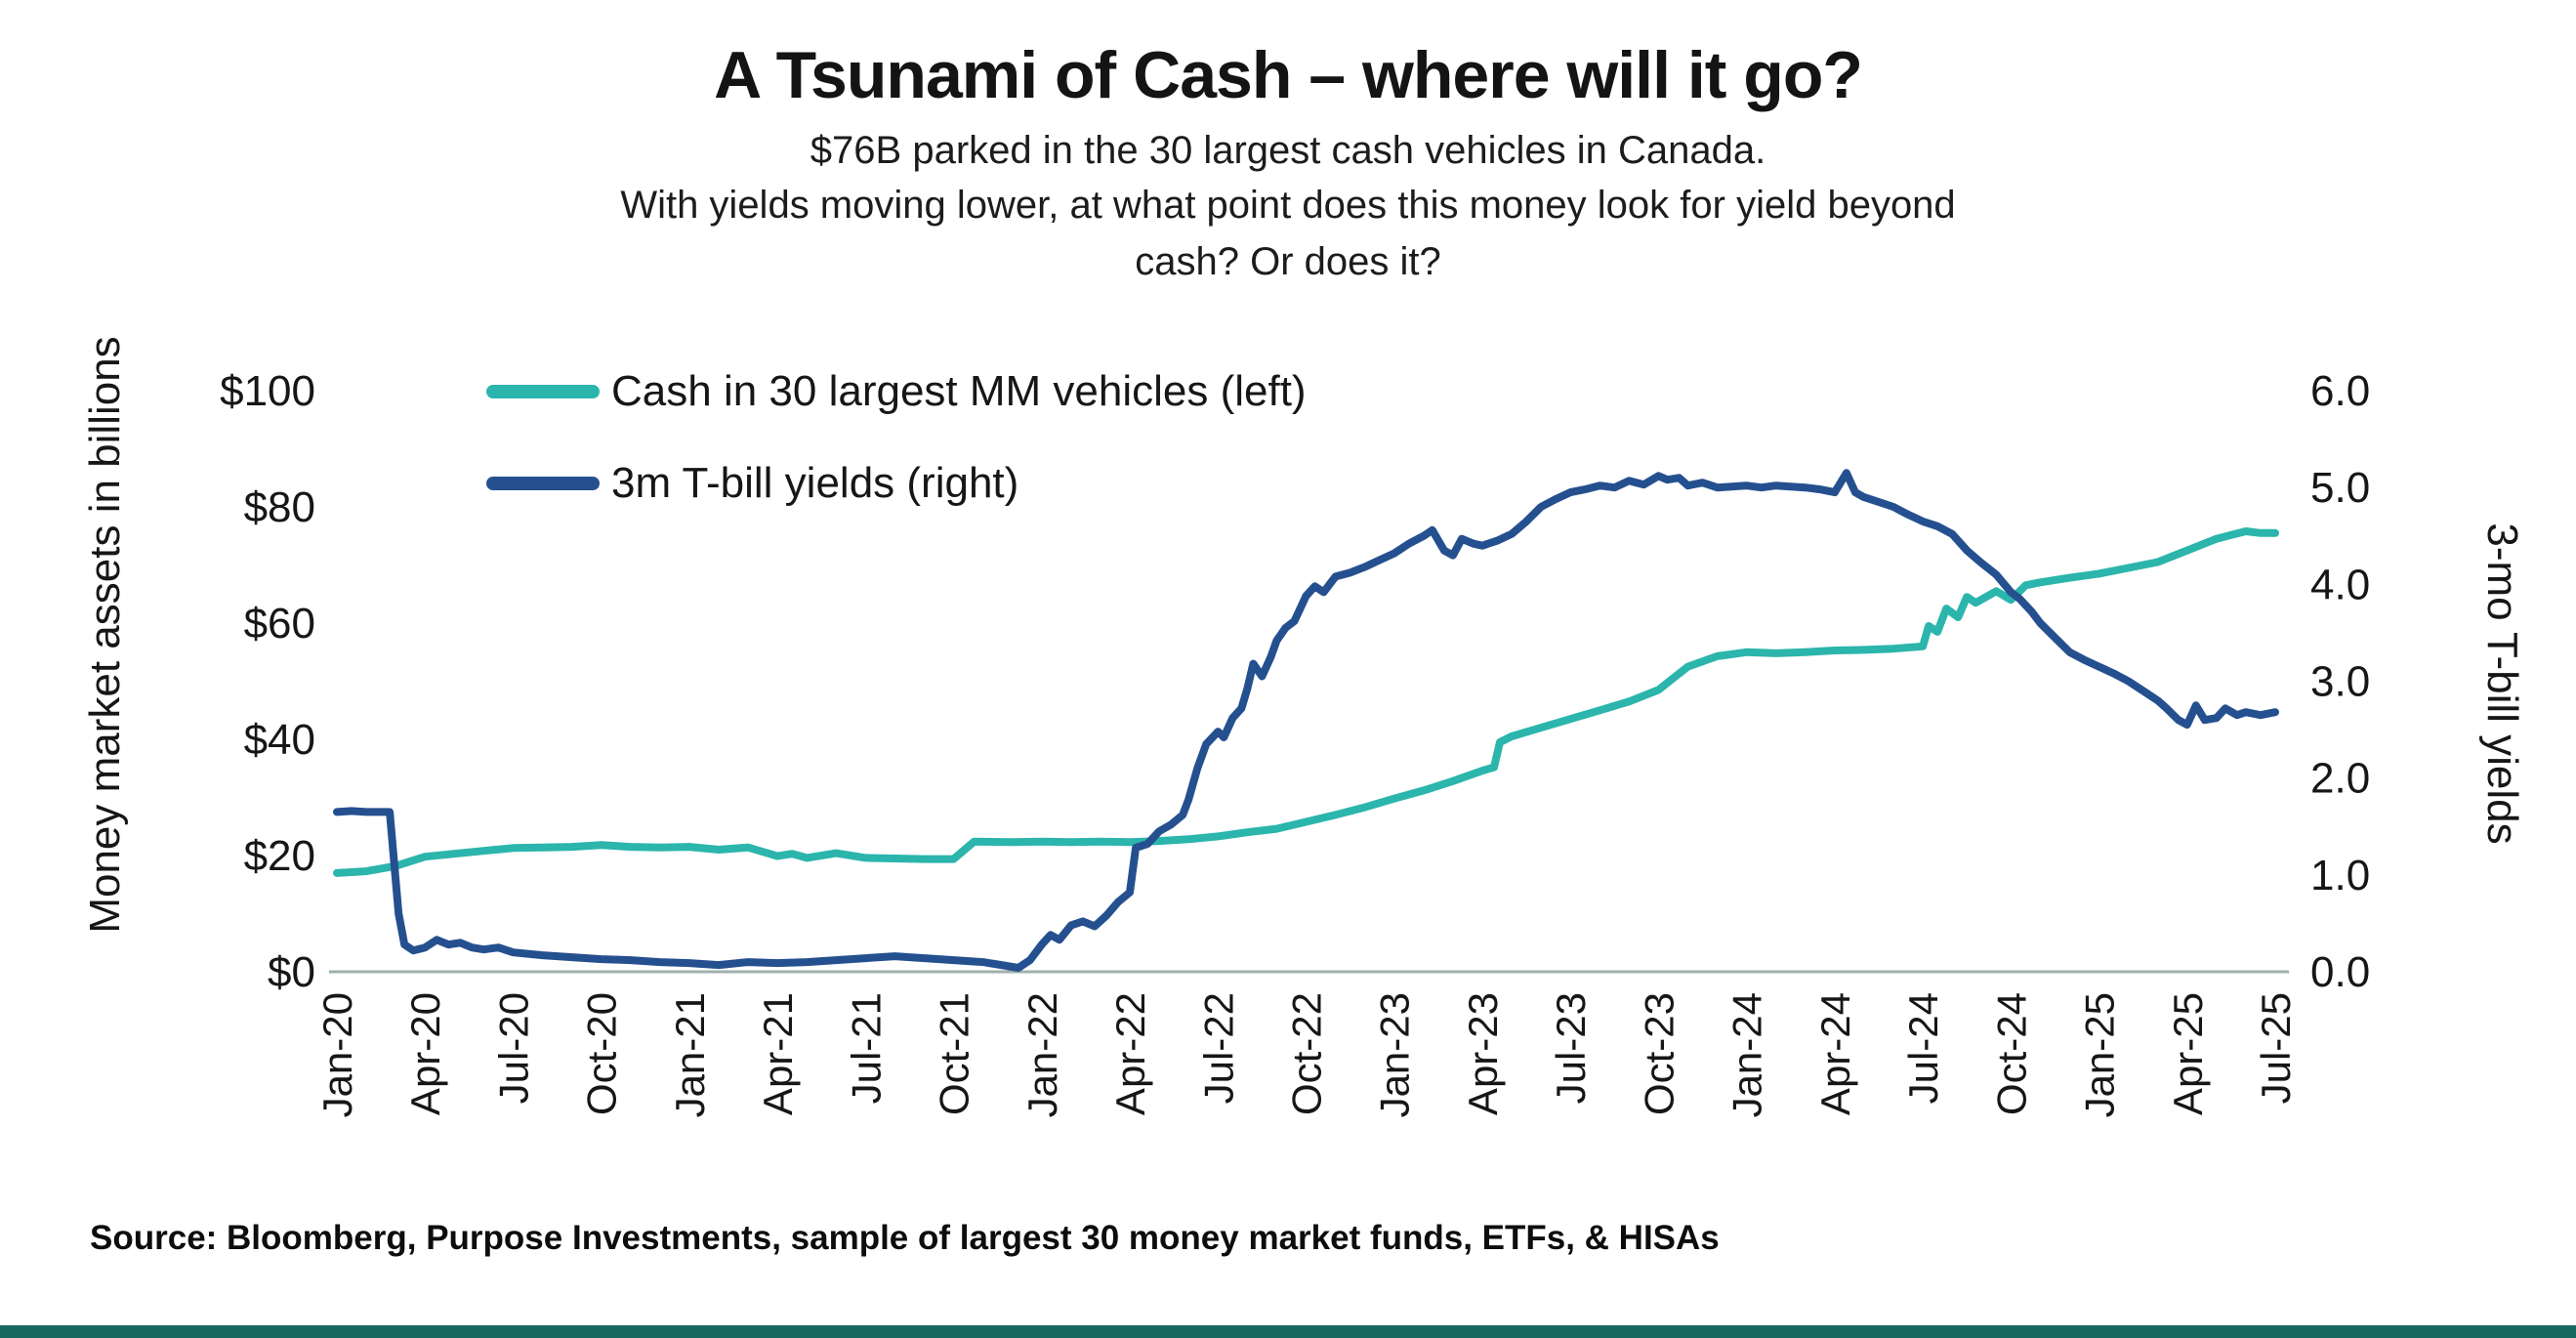  What do you see at coordinates (1307, 1053) in the screenshot?
I see `x-axis-tick-label: Oct-22` at bounding box center [1307, 1053].